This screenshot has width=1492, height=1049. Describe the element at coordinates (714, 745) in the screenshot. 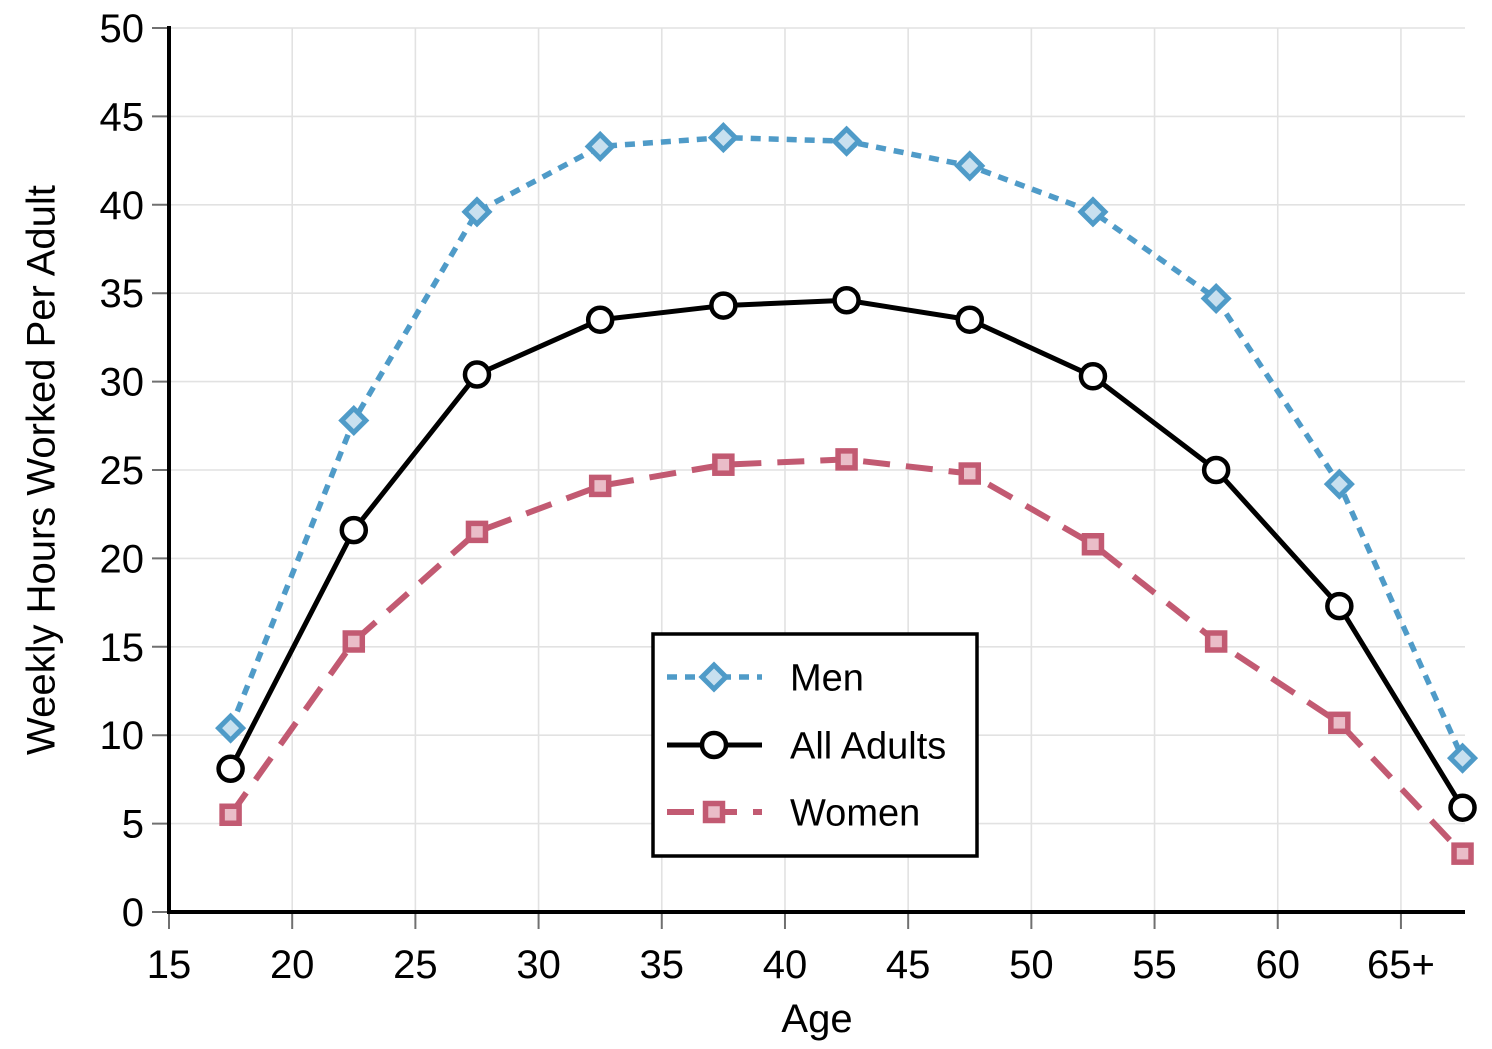

I see `legend-marker-all-adults` at that location.